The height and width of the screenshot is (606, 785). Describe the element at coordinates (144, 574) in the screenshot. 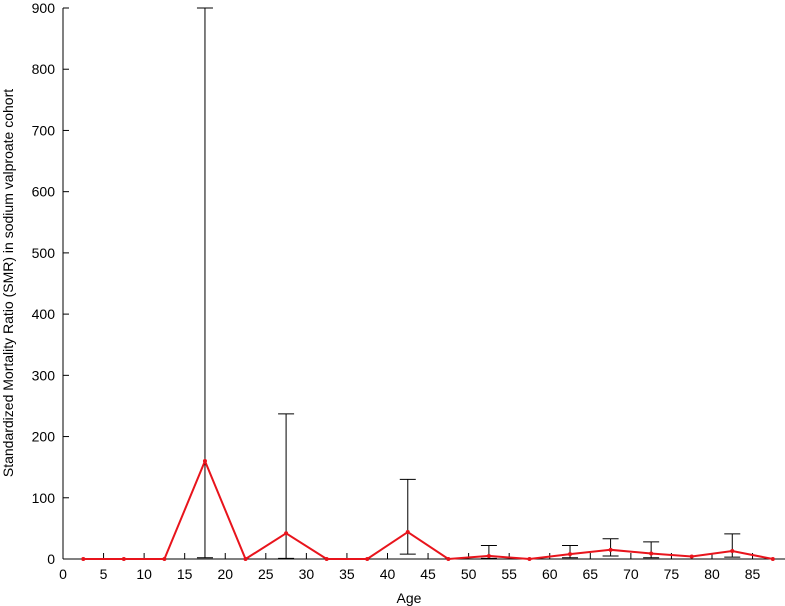

I see `x-tick-label: 10` at that location.